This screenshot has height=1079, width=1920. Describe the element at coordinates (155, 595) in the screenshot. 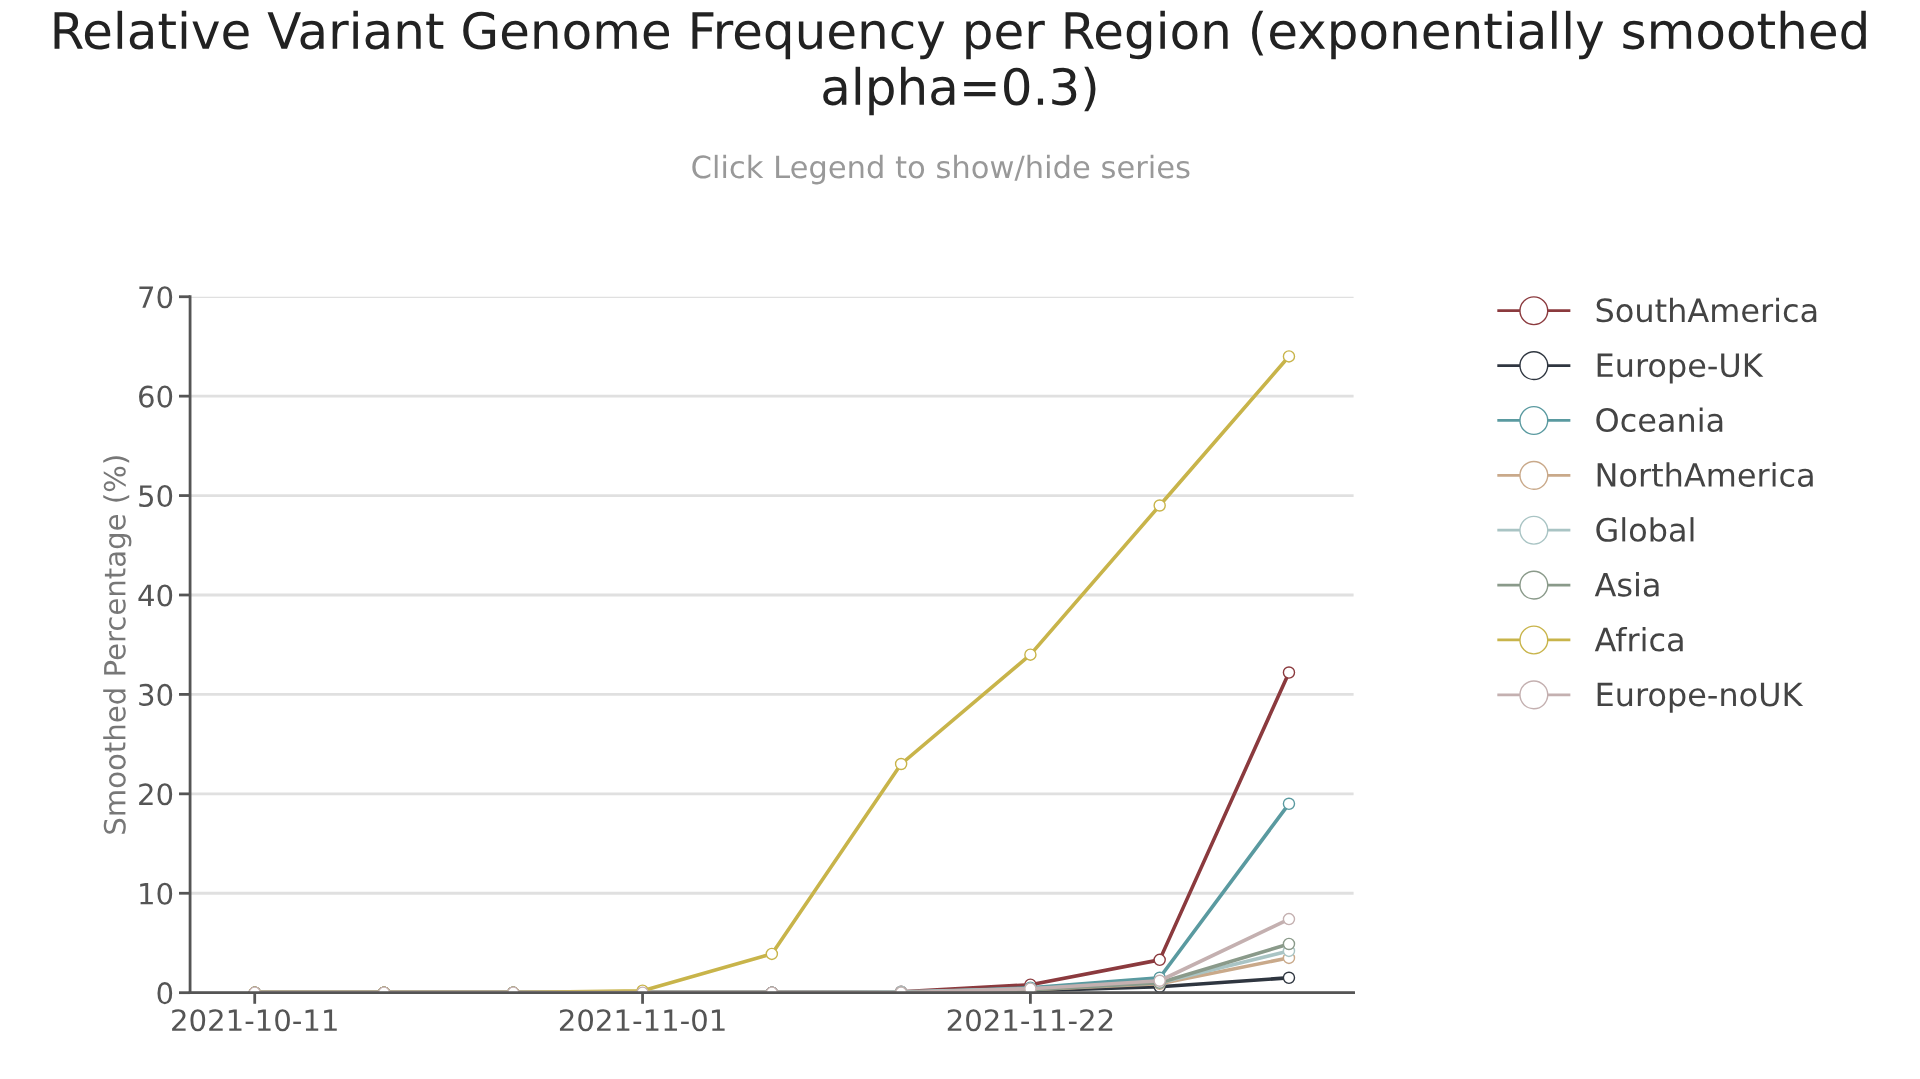

I see `y-tick-label: 40` at that location.